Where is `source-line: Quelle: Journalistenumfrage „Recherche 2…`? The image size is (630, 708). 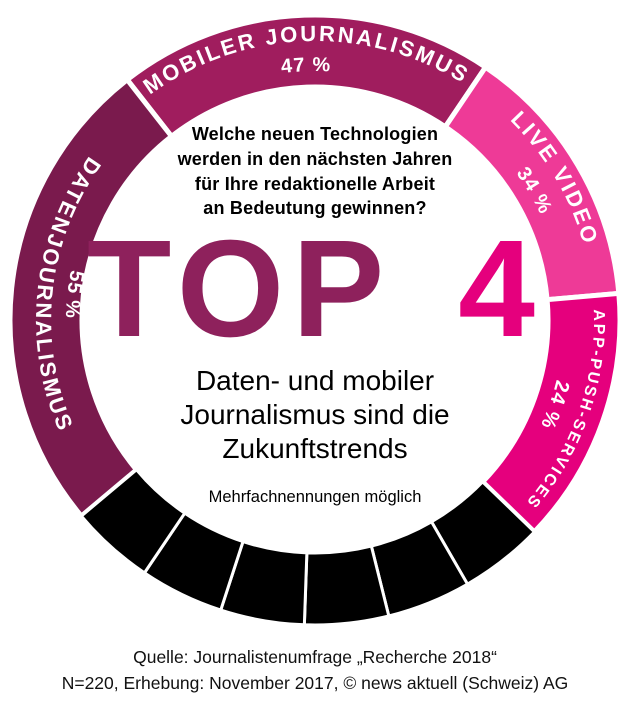 source-line: Quelle: Journalistenumfrage „Recherche 2… is located at coordinates (315, 657).